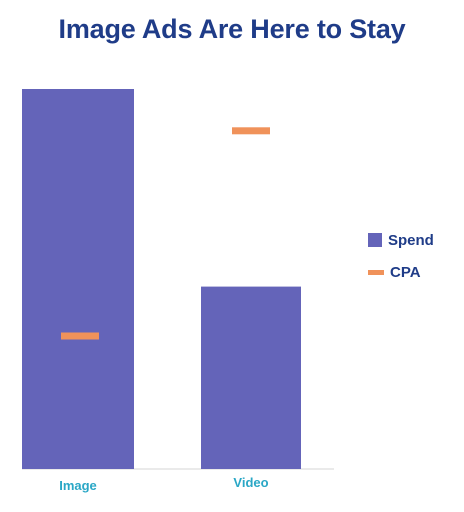  Describe the element at coordinates (80, 336) in the screenshot. I see `marker-cpa-image` at that location.